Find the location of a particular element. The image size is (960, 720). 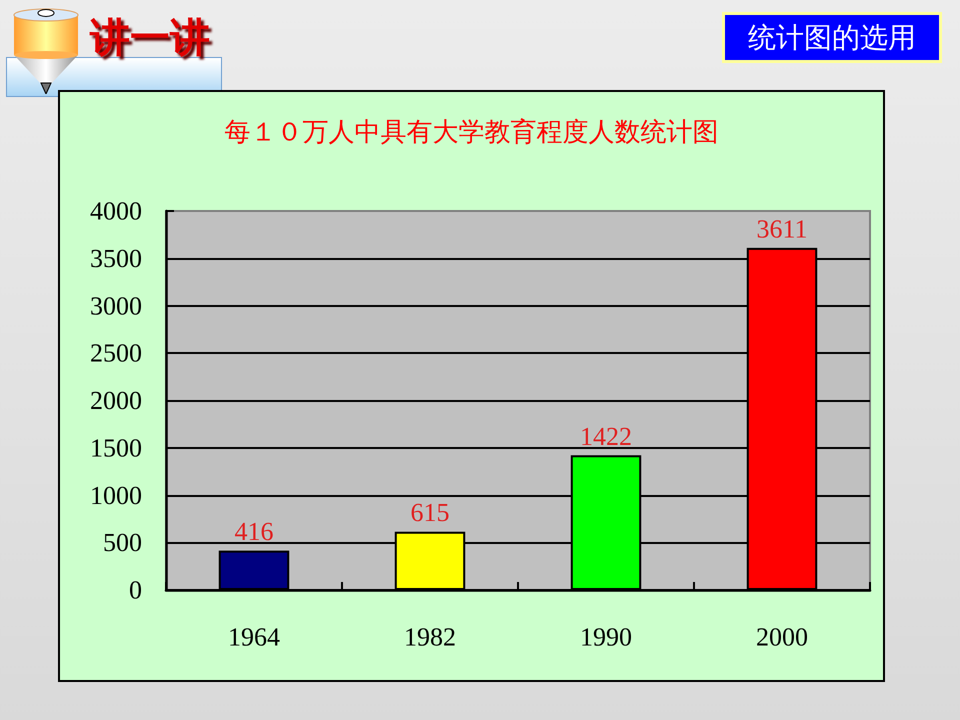

x-tick-label: 1964 is located at coordinates (254, 637).